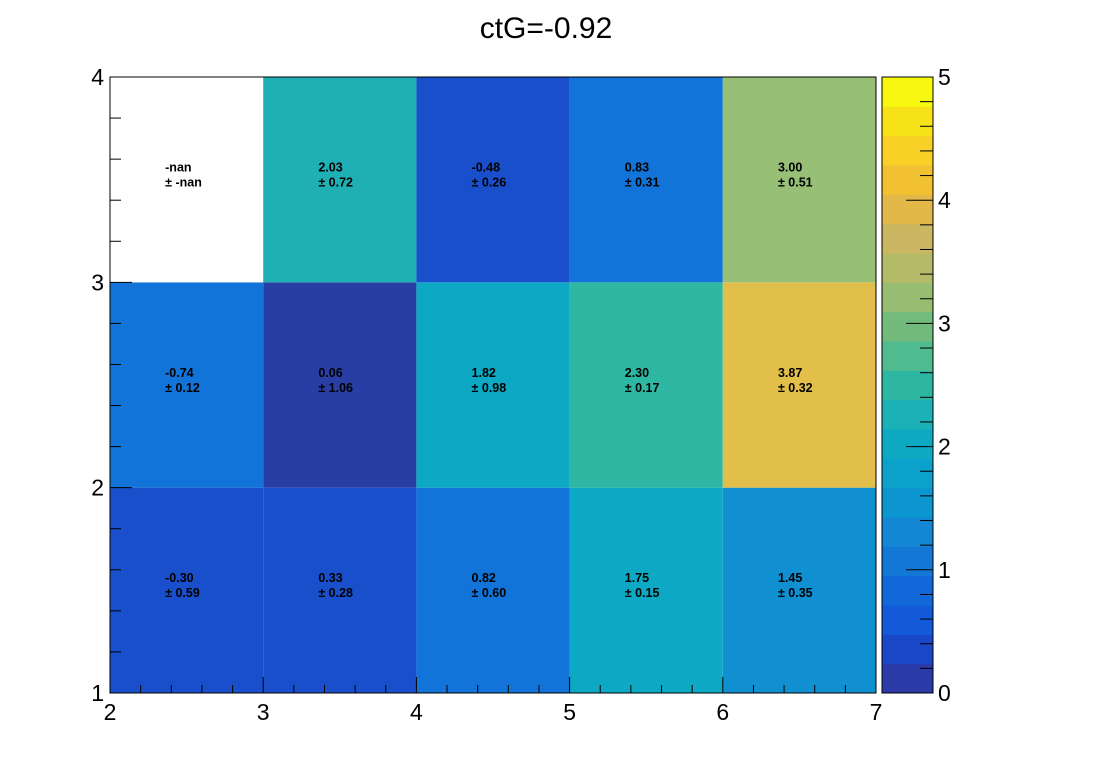  Describe the element at coordinates (722, 712) in the screenshot. I see `x-tick-label: 6` at that location.